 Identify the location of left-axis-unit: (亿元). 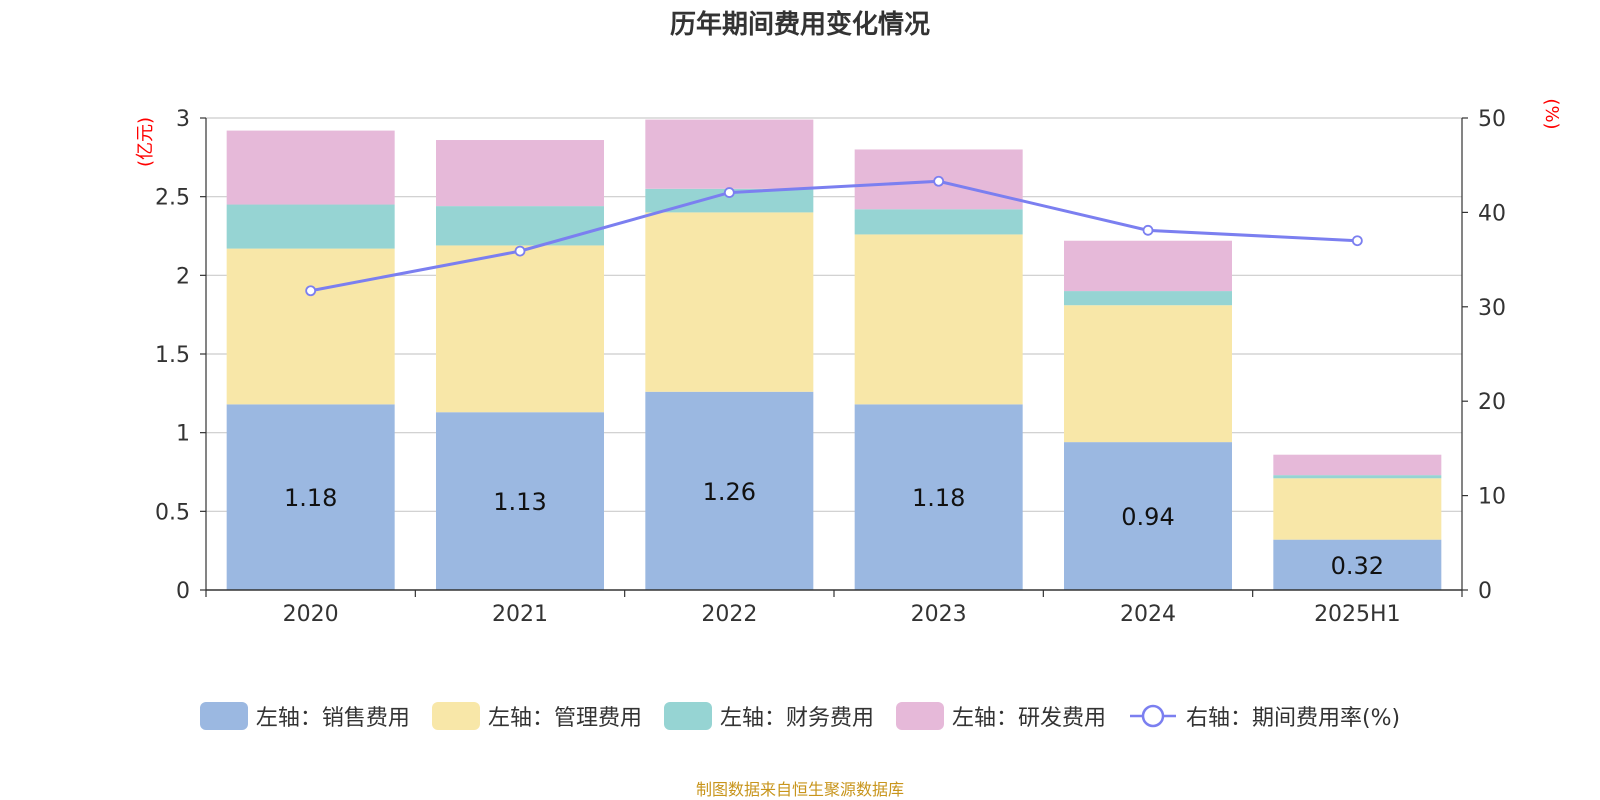
(145, 142).